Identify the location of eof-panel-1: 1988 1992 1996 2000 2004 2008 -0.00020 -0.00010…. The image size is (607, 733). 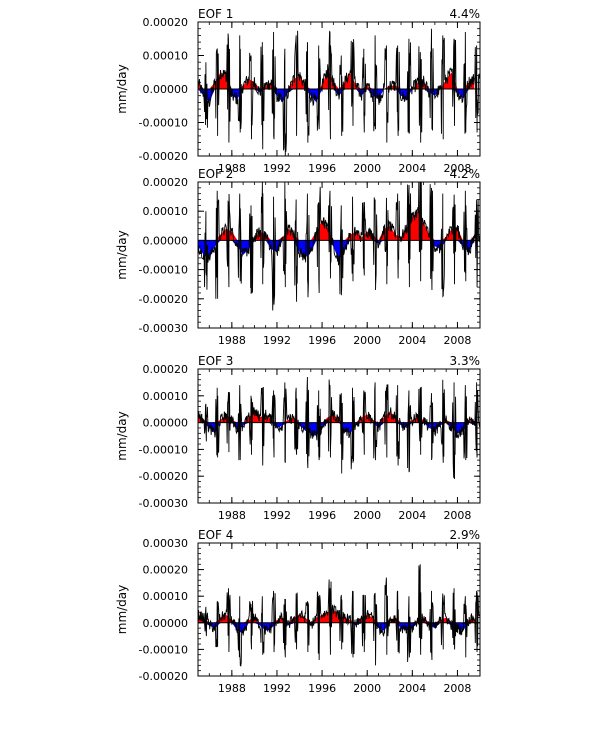
(298, 91).